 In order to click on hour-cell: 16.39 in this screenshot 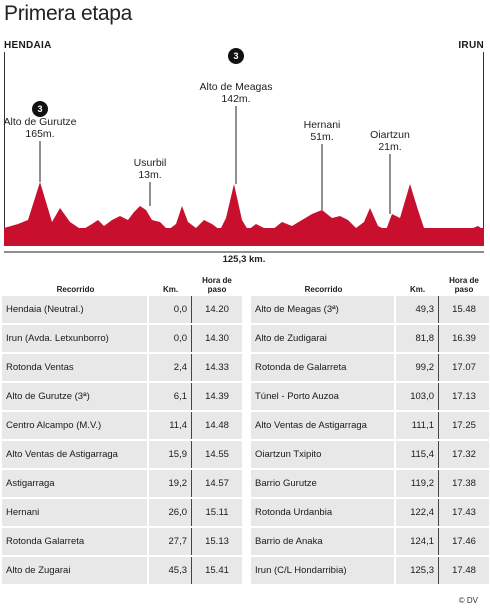, I will do `click(464, 338)`.